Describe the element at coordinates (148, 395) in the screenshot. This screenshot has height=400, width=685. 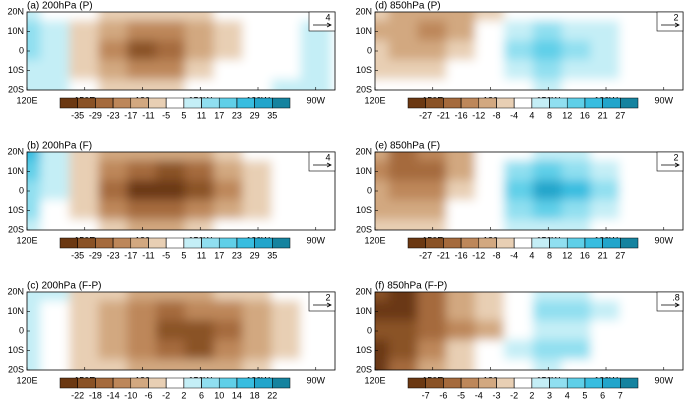
I see `colorbar-label: -6` at that location.